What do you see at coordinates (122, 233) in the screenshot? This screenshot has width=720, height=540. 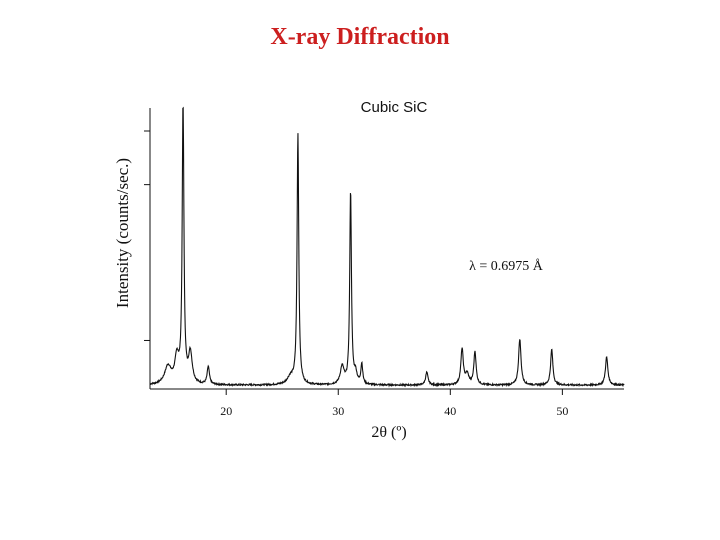 I see `y-axis-label: Intensity (counts/sec.)` at bounding box center [122, 233].